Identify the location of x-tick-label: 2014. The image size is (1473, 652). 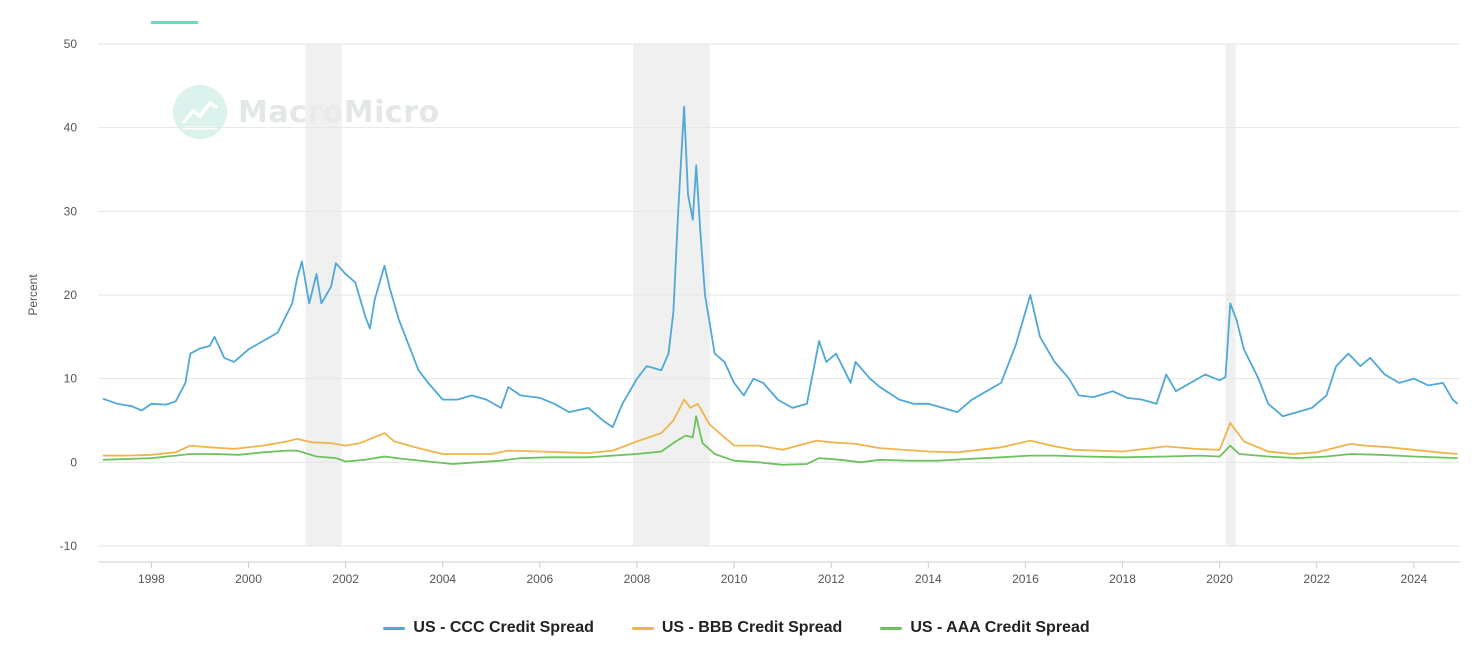
(928, 579).